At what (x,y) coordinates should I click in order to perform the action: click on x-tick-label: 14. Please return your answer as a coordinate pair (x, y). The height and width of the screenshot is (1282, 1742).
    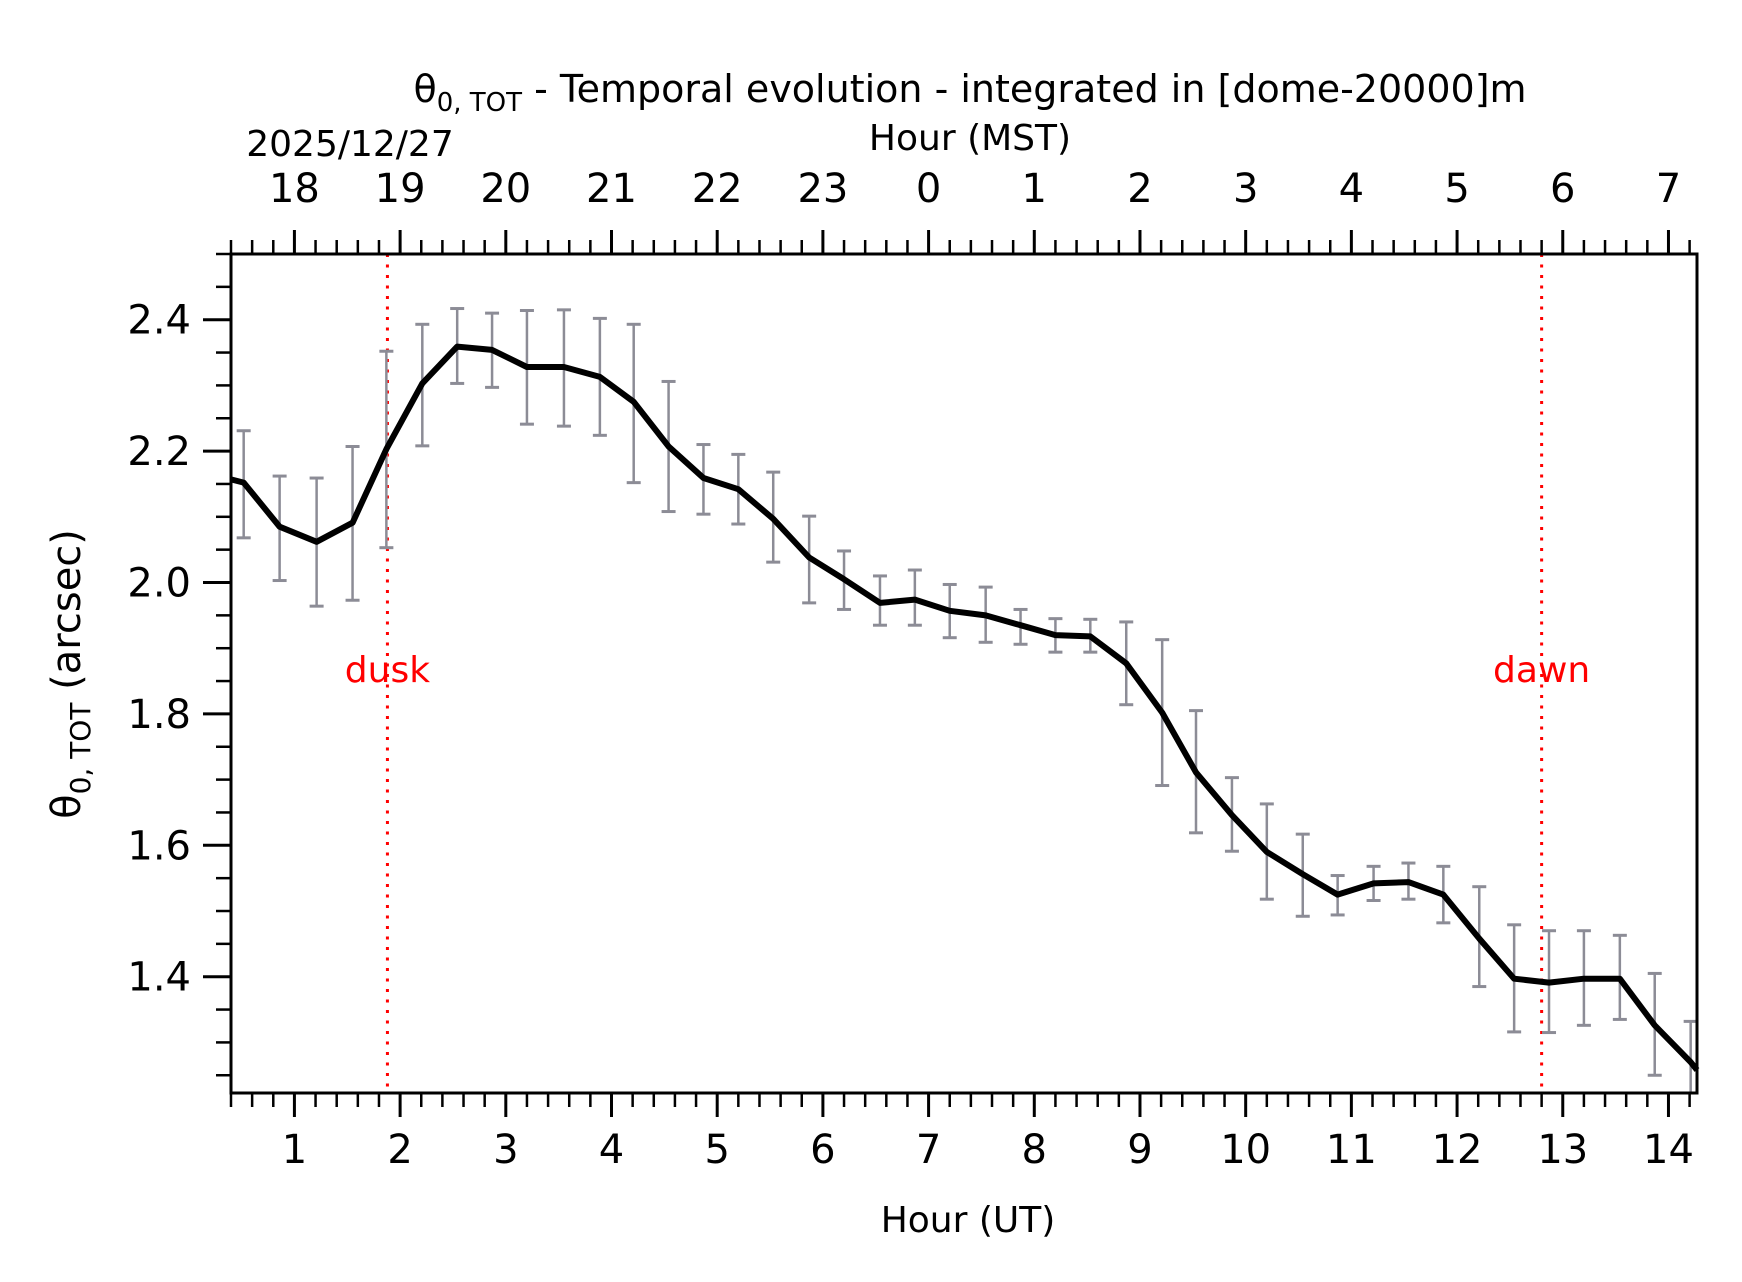
    Looking at the image, I should click on (1668, 1150).